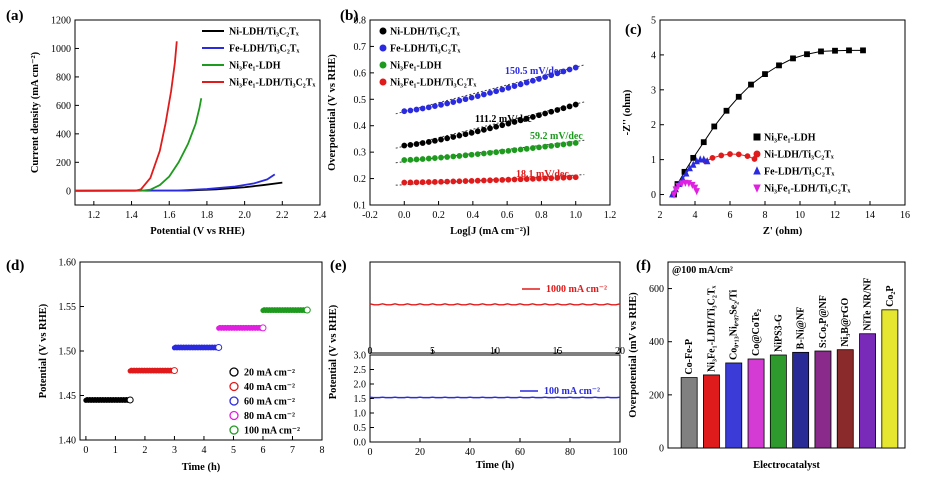 The height and width of the screenshot is (485, 939). I want to click on x-tick-label: 10, so click(495, 351).